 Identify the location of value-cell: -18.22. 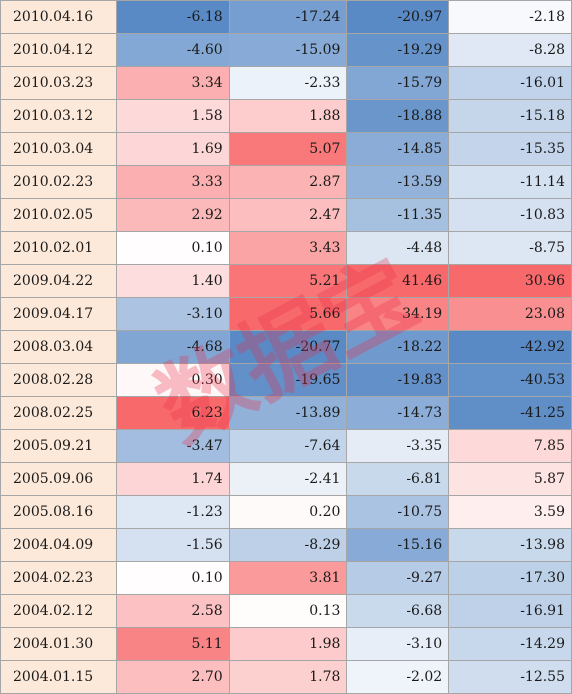
(398, 347).